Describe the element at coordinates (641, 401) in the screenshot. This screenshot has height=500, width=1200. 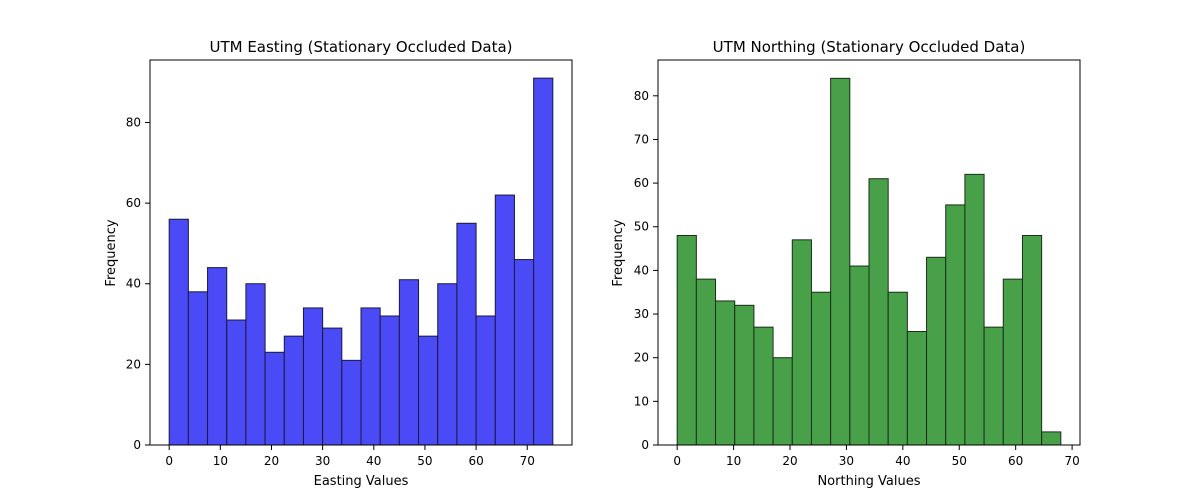
I see `y-tick-label: 10` at that location.